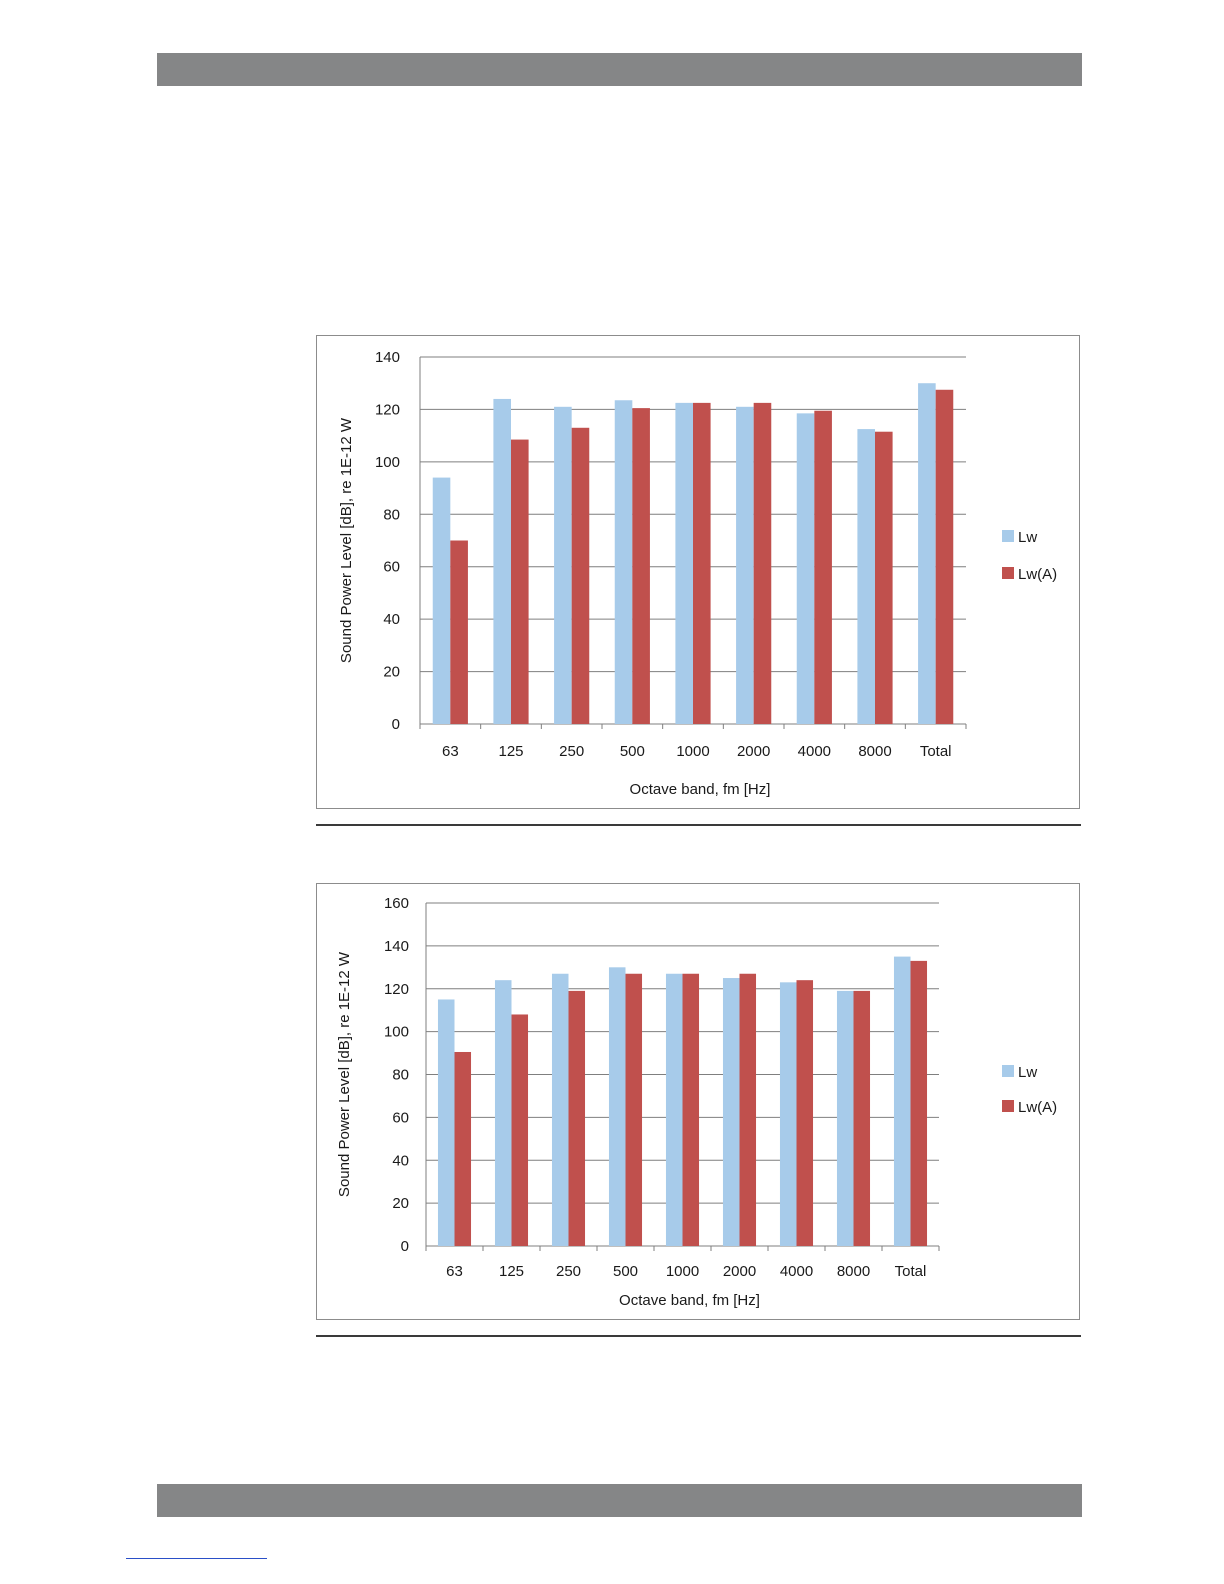  I want to click on header-band, so click(619, 69).